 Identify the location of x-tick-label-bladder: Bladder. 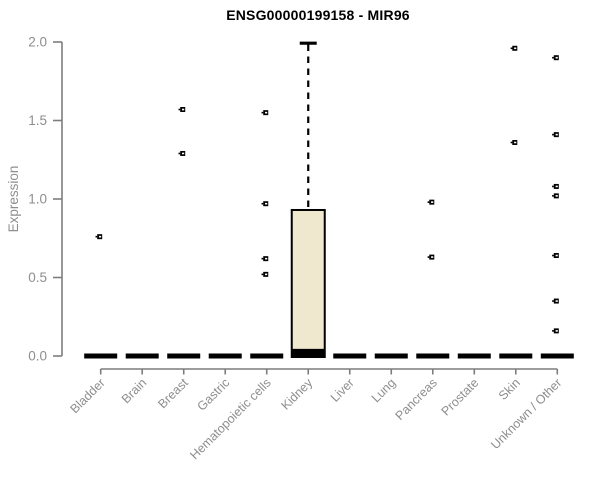
(87, 396).